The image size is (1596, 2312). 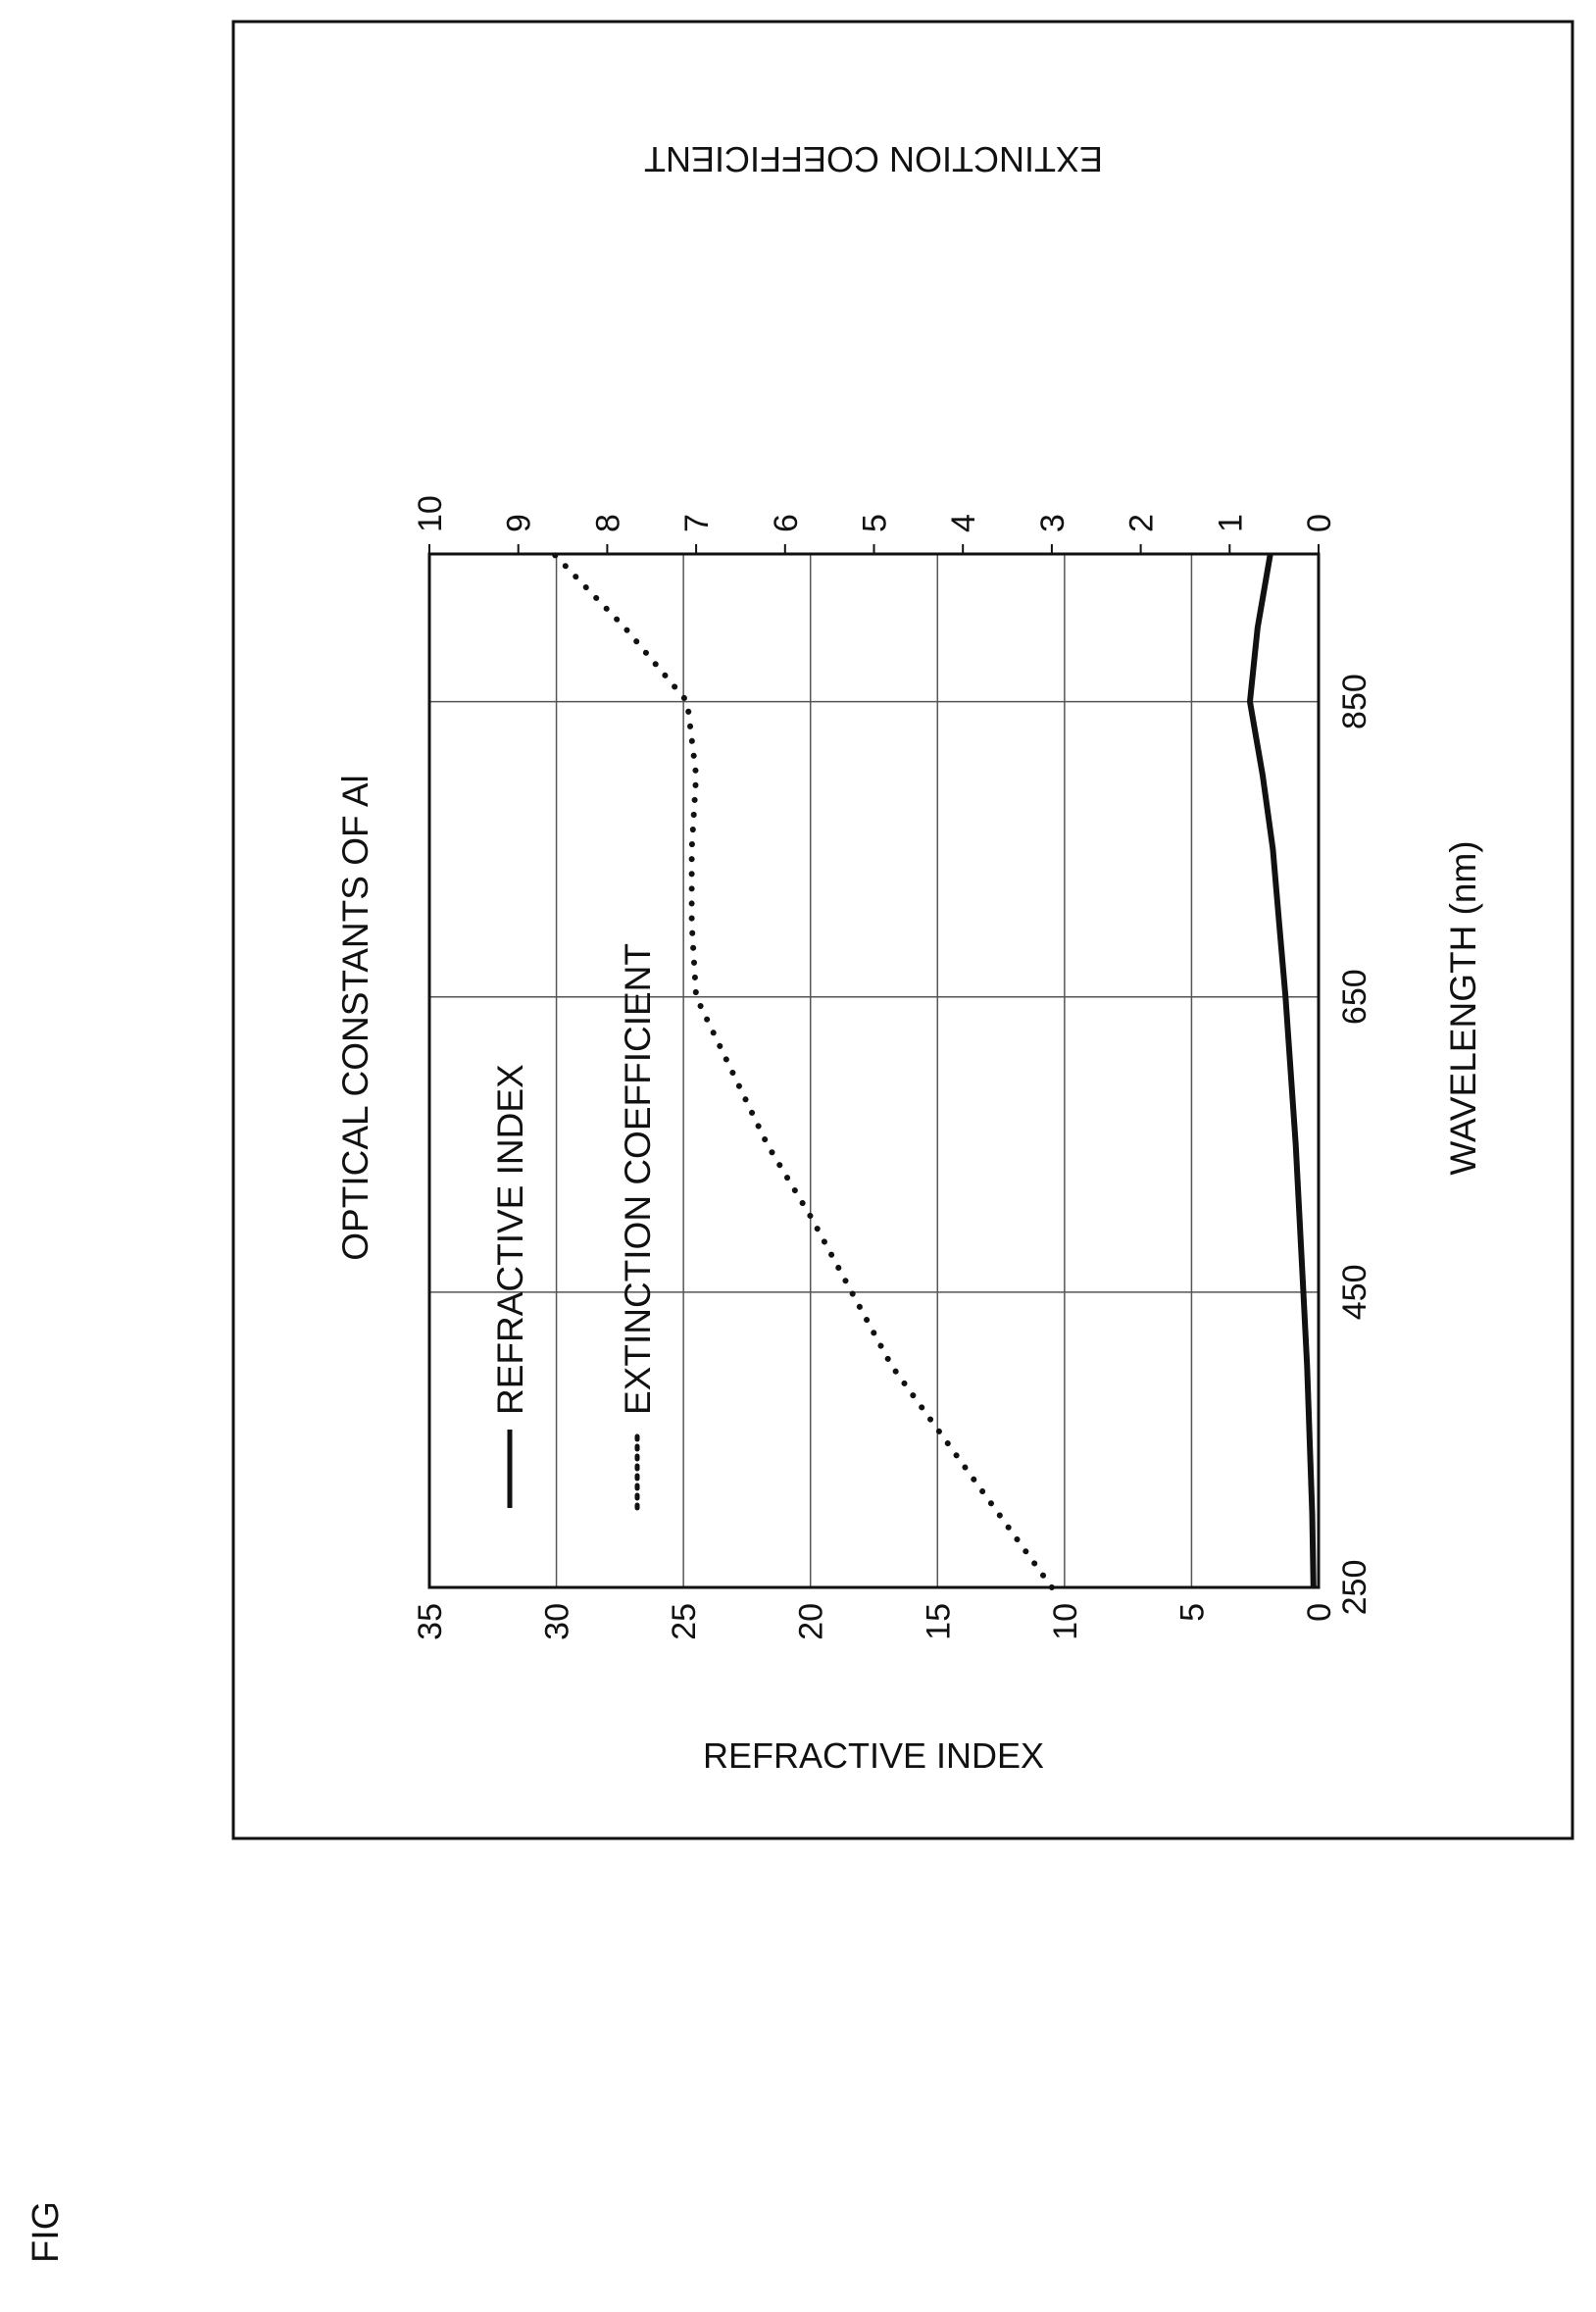 I want to click on chart-title: OPTICAL CONSTANTS OF Al, so click(x=355, y=1017).